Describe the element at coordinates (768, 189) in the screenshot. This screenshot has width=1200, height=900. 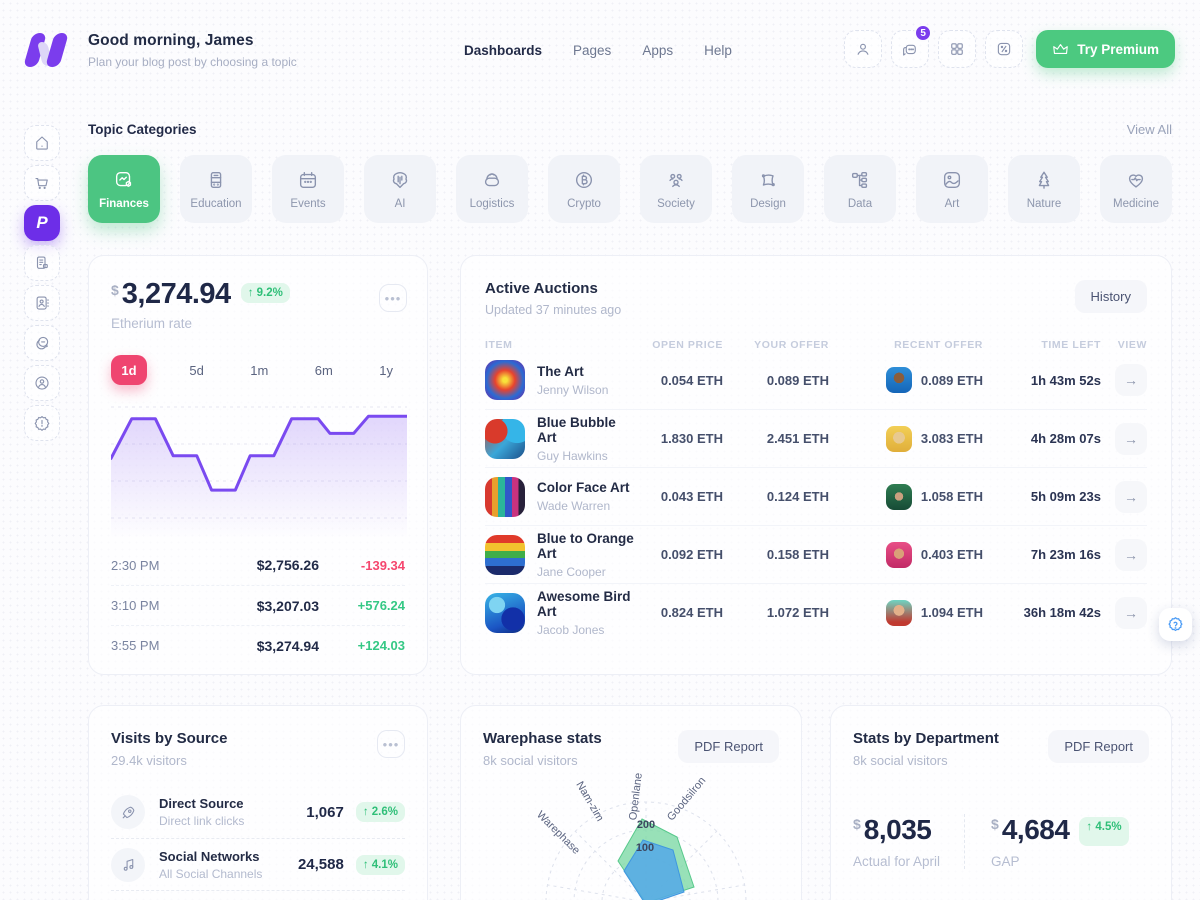
I see `tile-design: Design` at that location.